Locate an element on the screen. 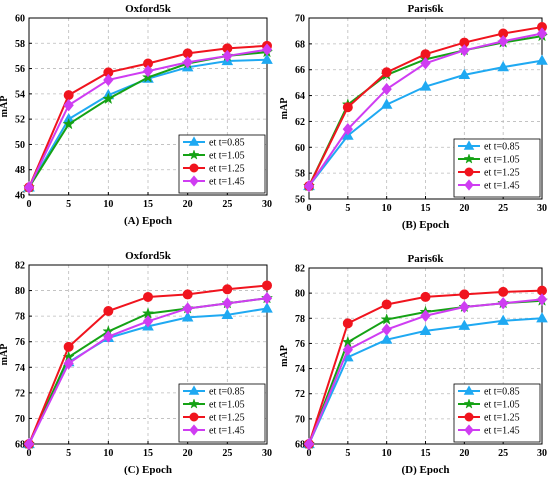 Image resolution: width=550 pixels, height=480 pixels. x-tick-label: 0 is located at coordinates (309, 208).